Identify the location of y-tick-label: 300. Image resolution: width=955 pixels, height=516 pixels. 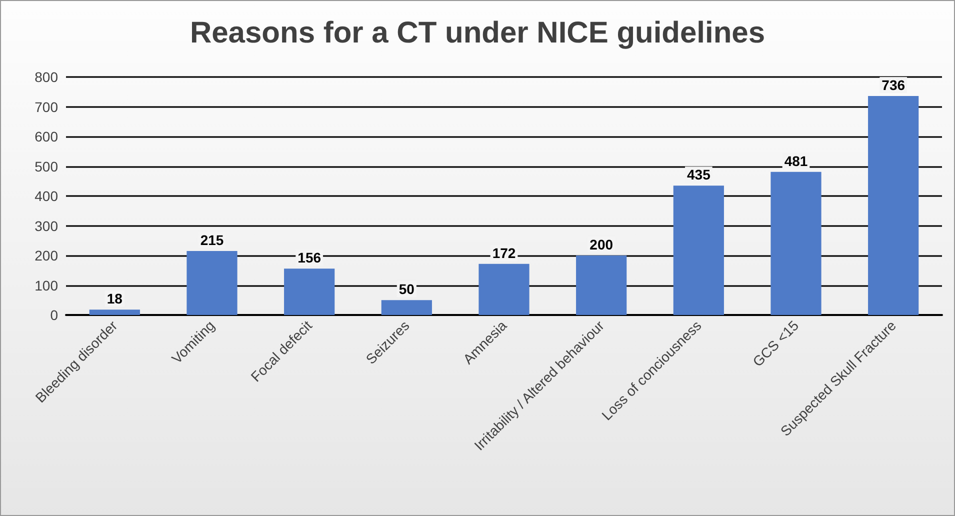
(46, 226).